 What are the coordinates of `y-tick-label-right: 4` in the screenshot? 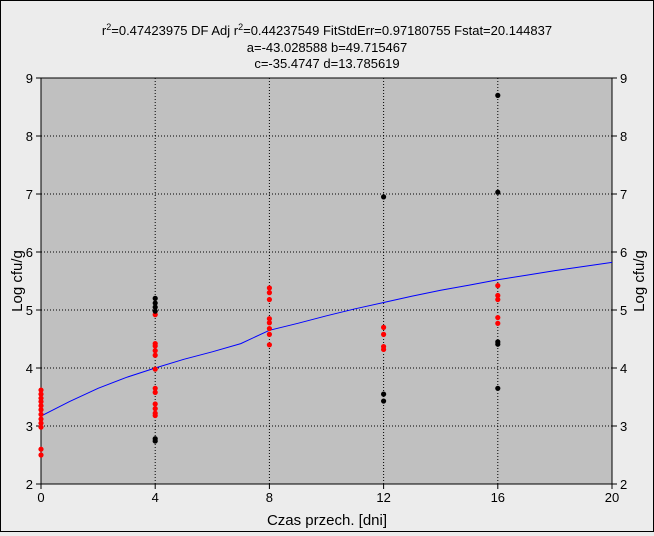 It's located at (623, 368).